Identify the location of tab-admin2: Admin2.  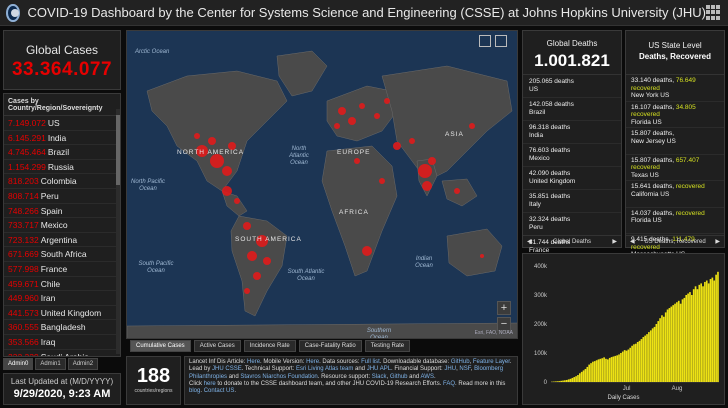
(83, 364).